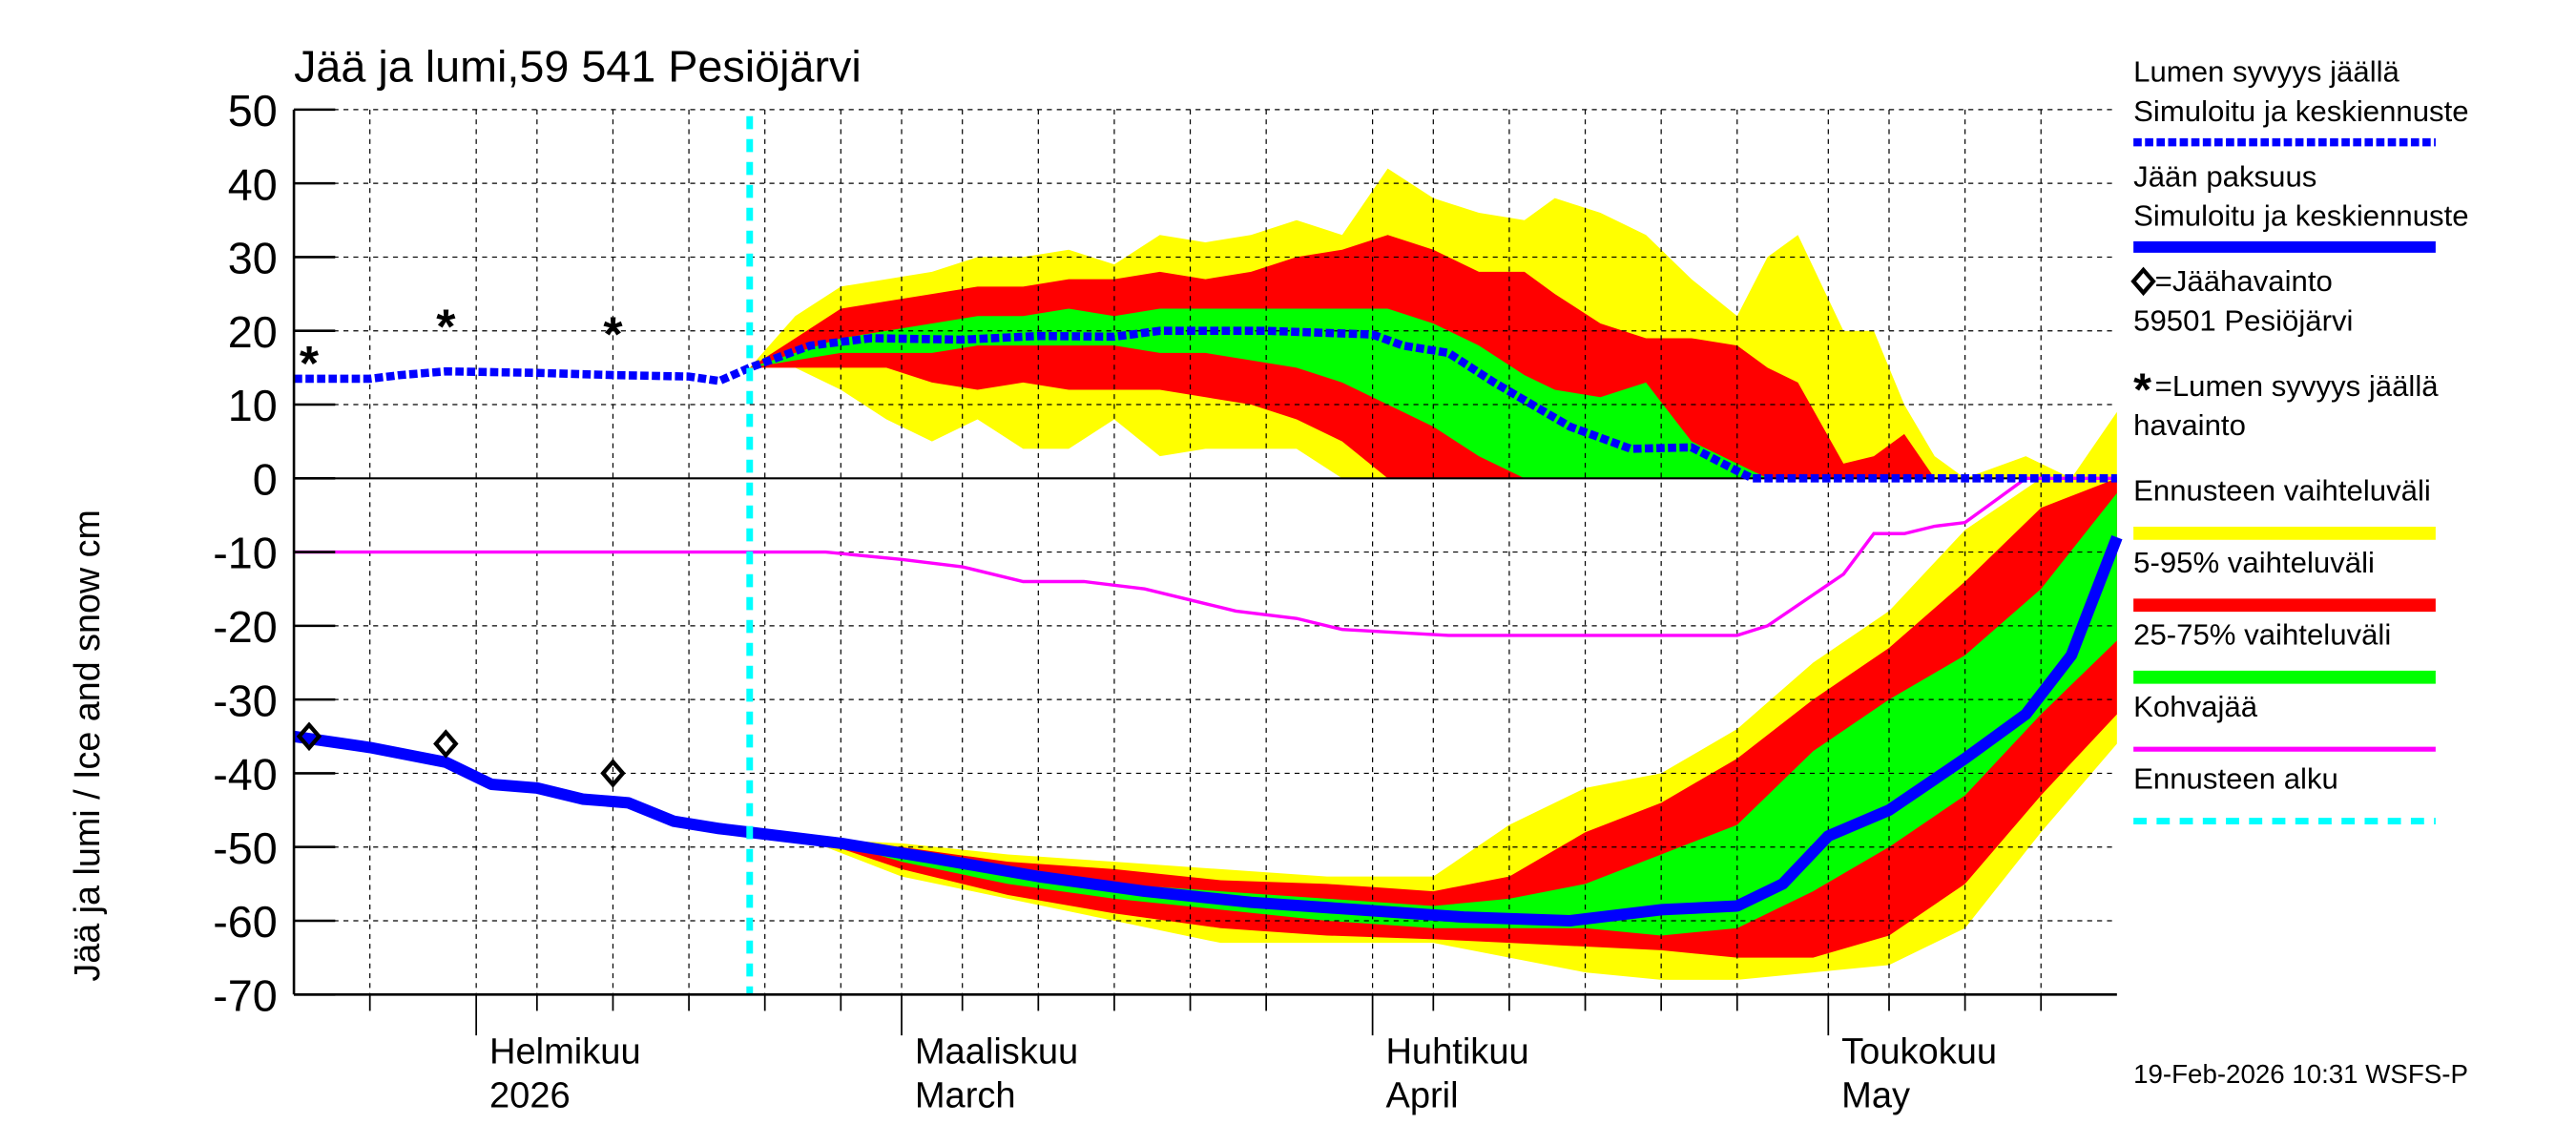  What do you see at coordinates (996, 1051) in the screenshot?
I see `x-month-label: Maaliskuu` at bounding box center [996, 1051].